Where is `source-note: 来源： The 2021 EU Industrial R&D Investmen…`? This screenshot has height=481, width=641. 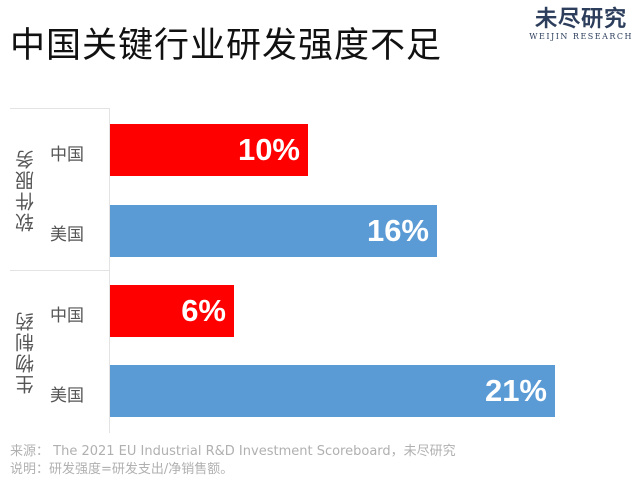
source-note: 来源： The 2021 EU Industrial R&D Investmen… is located at coordinates (233, 451).